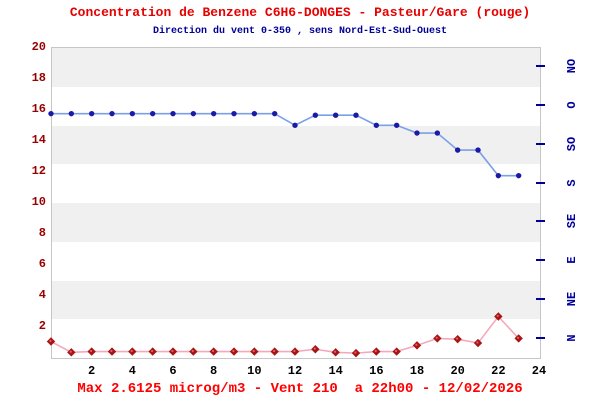 Image resolution: width=600 pixels, height=400 pixels. What do you see at coordinates (42, 233) in the screenshot?
I see `left-axis-tick-label: 8` at bounding box center [42, 233].